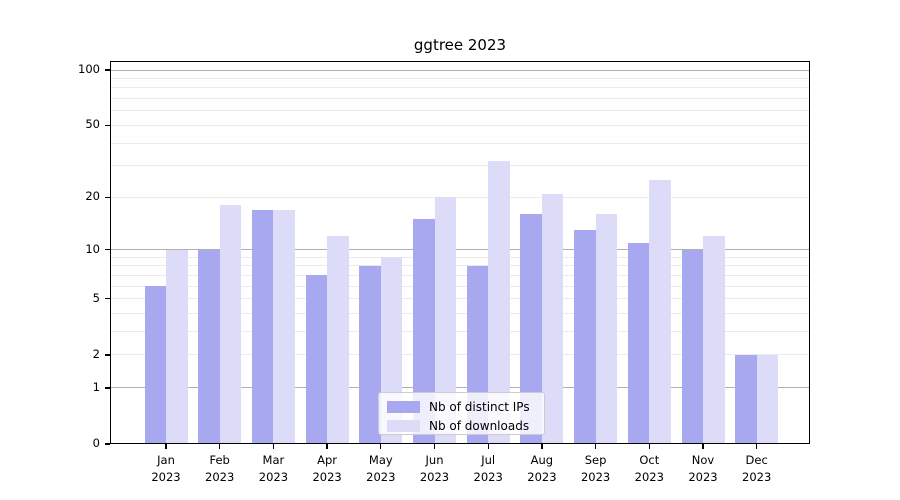 Image resolution: width=900 pixels, height=500 pixels. I want to click on bar-nb-of-distinct-ips-sep, so click(585, 337).